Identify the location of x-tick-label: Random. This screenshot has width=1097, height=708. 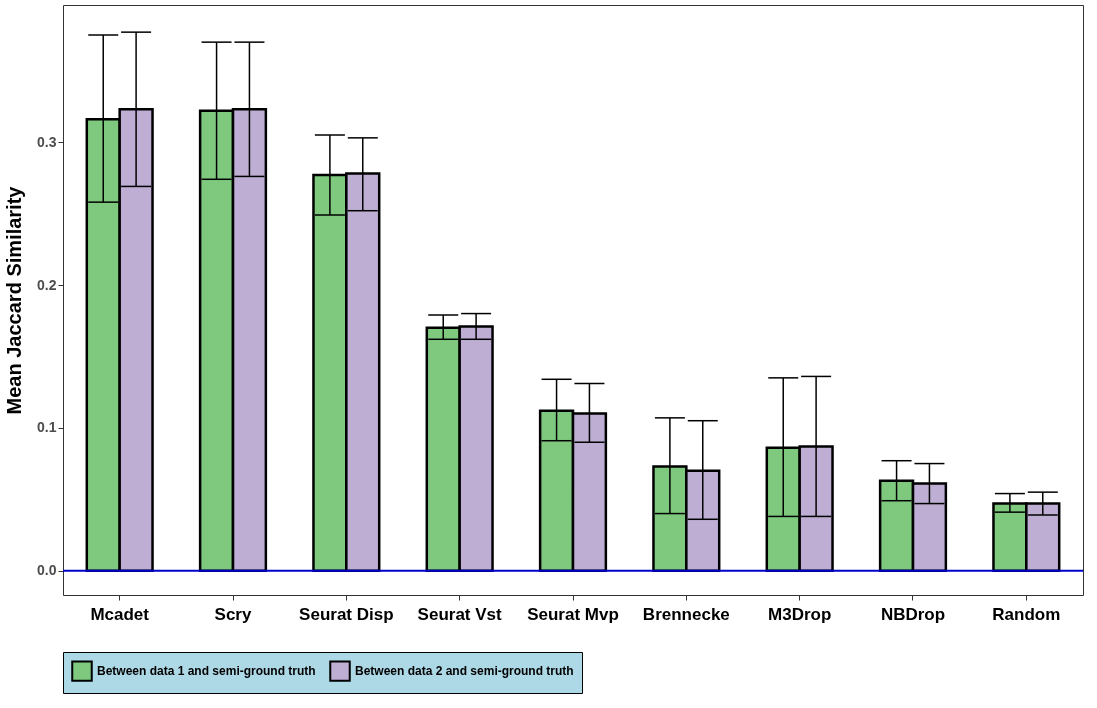
(1026, 614).